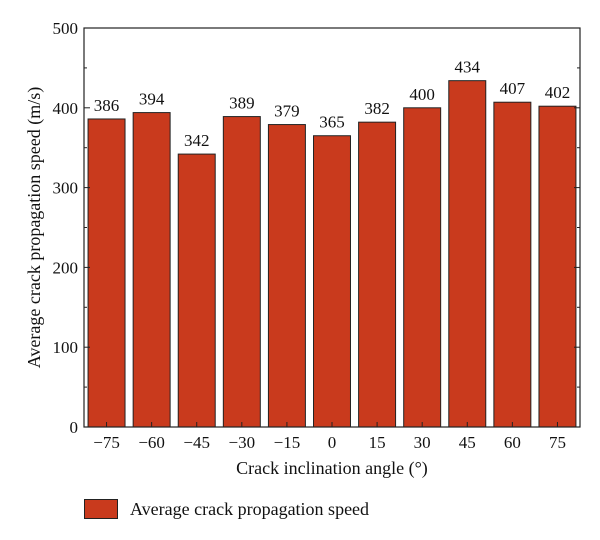  What do you see at coordinates (557, 442) in the screenshot?
I see `x-tick-label-10: 75` at bounding box center [557, 442].